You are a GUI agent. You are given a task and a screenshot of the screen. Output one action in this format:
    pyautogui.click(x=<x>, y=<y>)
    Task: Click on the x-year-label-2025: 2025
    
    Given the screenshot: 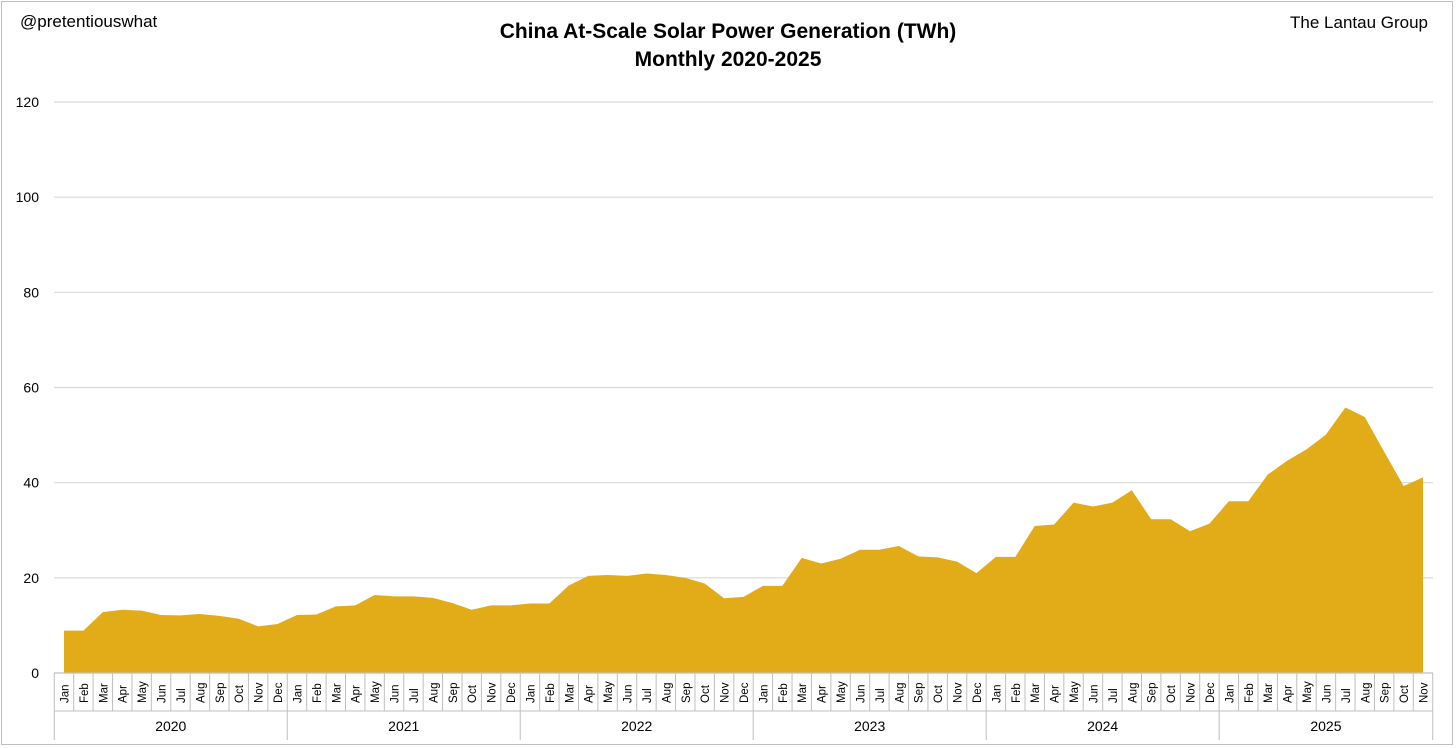 What is the action you would take?
    pyautogui.click(x=1325, y=726)
    